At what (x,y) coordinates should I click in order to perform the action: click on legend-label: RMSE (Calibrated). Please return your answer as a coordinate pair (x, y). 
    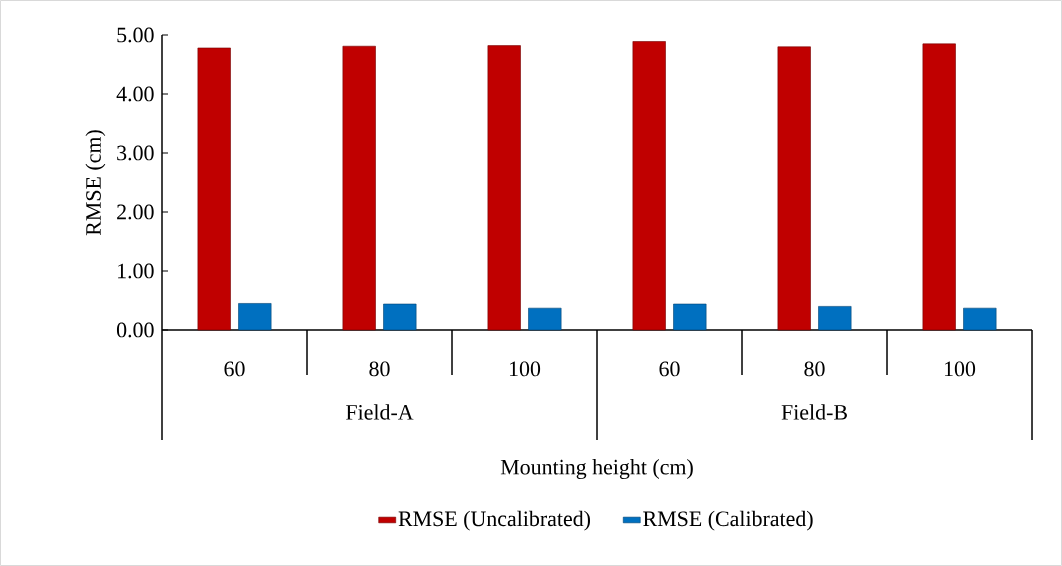
    Looking at the image, I should click on (728, 520).